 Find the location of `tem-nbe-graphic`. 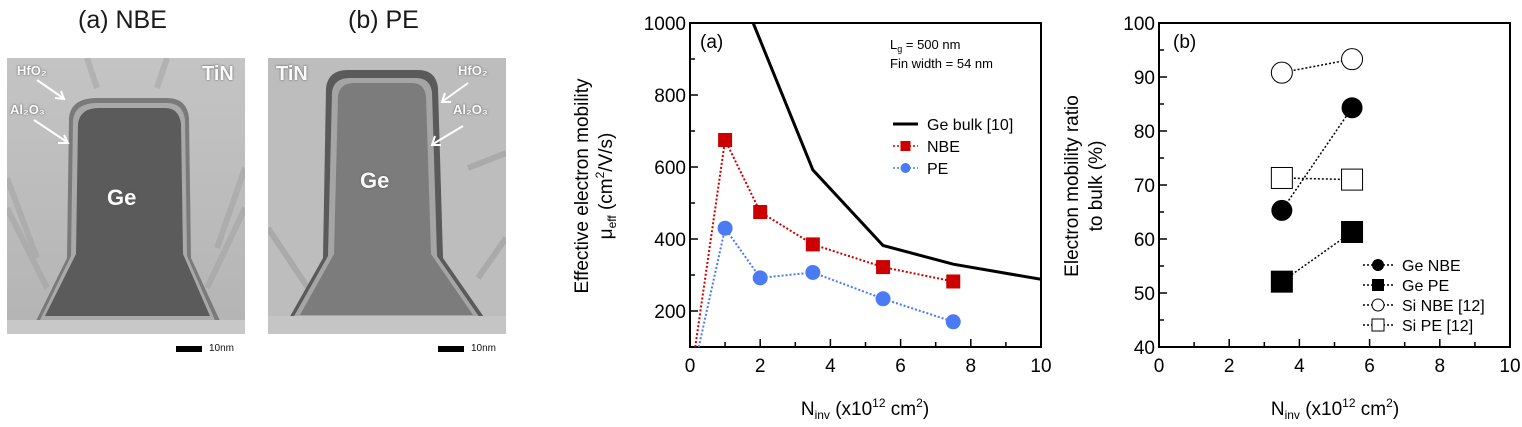

tem-nbe-graphic is located at coordinates (126, 196).